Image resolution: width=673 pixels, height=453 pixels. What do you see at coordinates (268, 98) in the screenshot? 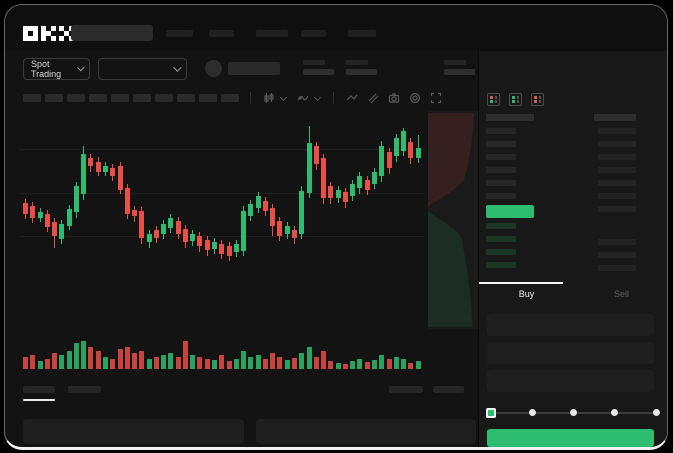
I see `candle-type-icon` at bounding box center [268, 98].